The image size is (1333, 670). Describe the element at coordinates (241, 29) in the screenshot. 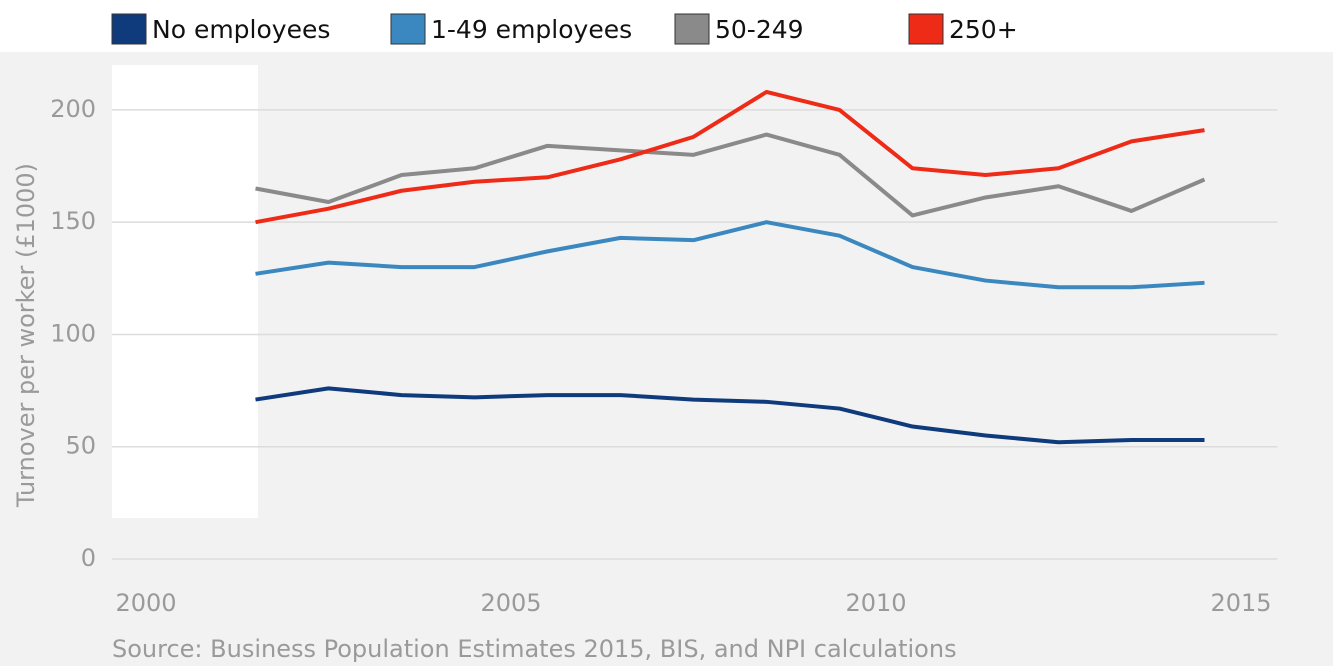

I see `legend-label: No employees` at that location.